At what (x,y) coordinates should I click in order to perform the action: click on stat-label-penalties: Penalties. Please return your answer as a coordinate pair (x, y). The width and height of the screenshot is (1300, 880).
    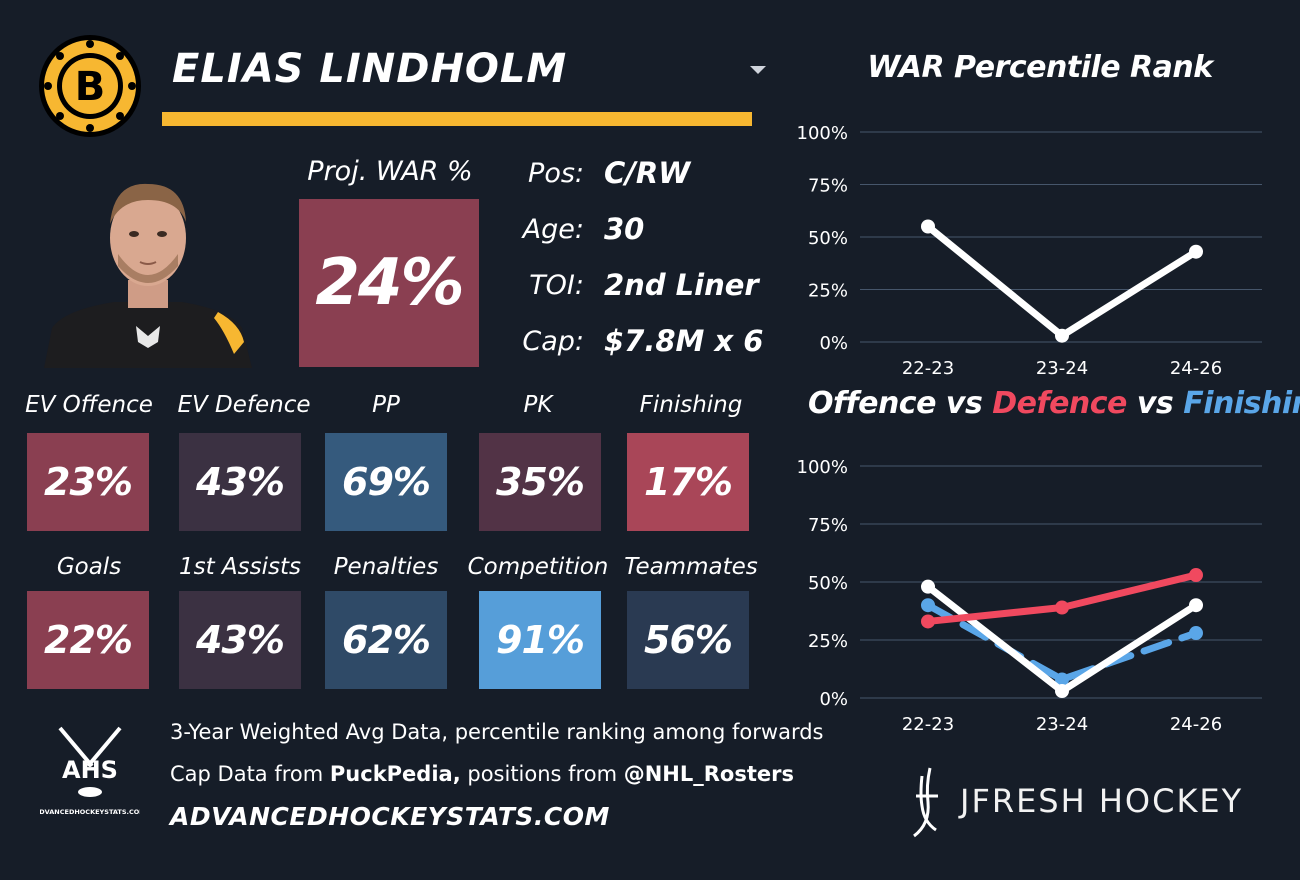
    Looking at the image, I should click on (386, 567).